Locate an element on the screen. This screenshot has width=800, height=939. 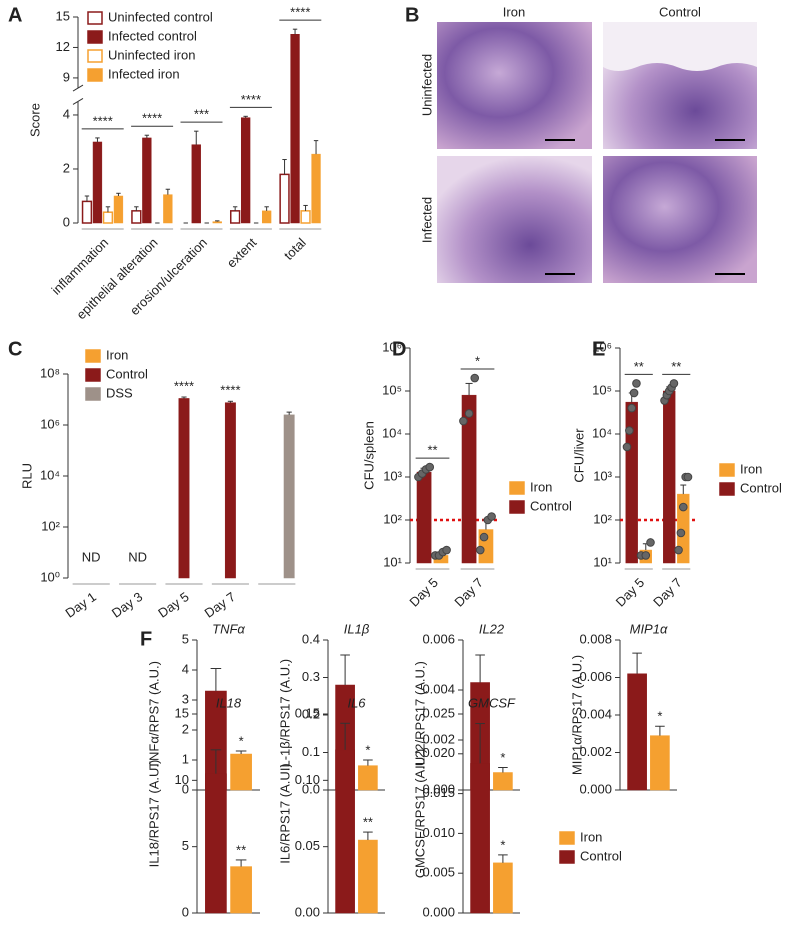
y-tick-label: 0.4 is located at coordinates (311, 638).